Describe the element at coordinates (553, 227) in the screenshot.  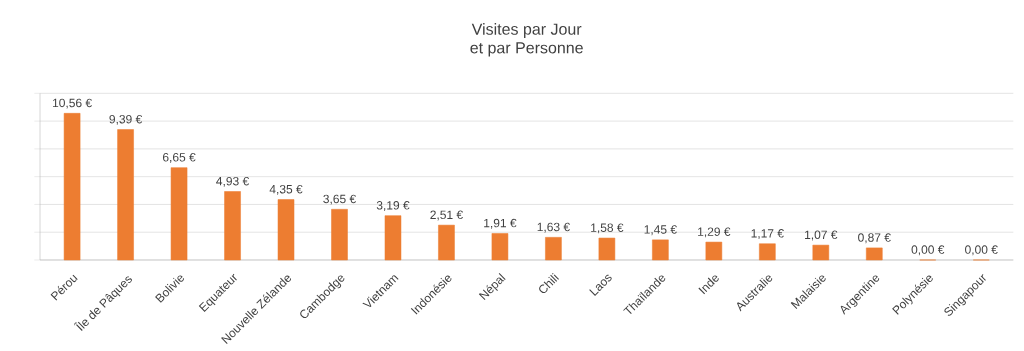
I see `data-label: 1,63 €` at that location.